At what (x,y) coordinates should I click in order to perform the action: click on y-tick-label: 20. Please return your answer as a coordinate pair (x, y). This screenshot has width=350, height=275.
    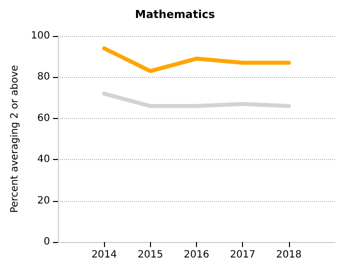
    Looking at the image, I should click on (43, 200).